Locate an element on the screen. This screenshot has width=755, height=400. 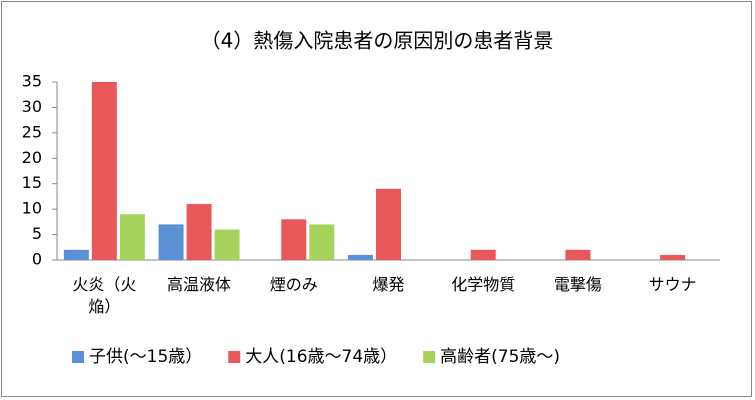
x-tick-label: 化学物質 is located at coordinates (483, 284).